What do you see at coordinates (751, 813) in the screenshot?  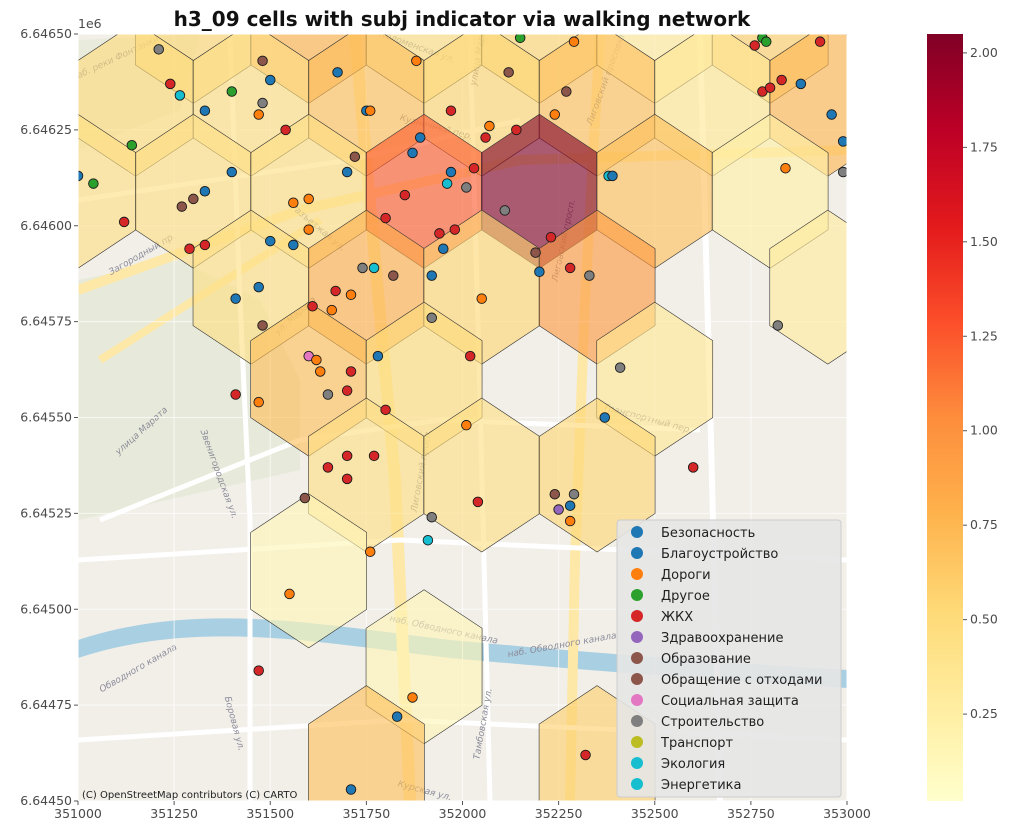 I see `x-tick-label: 352750` at bounding box center [751, 813].